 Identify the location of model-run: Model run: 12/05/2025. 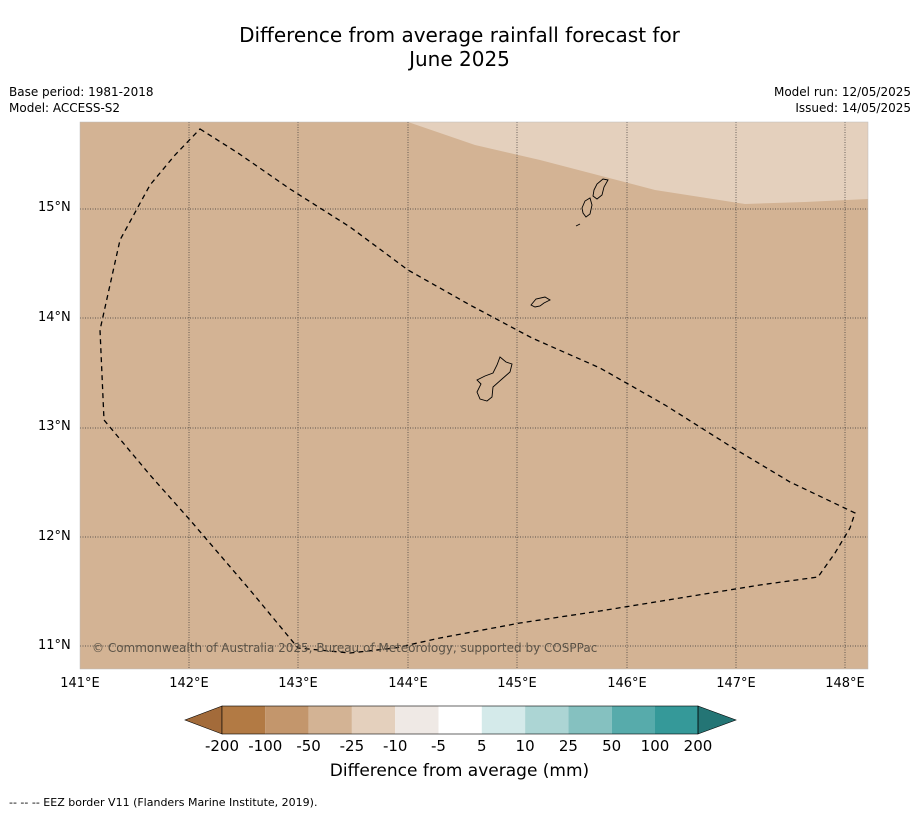
(842, 92).